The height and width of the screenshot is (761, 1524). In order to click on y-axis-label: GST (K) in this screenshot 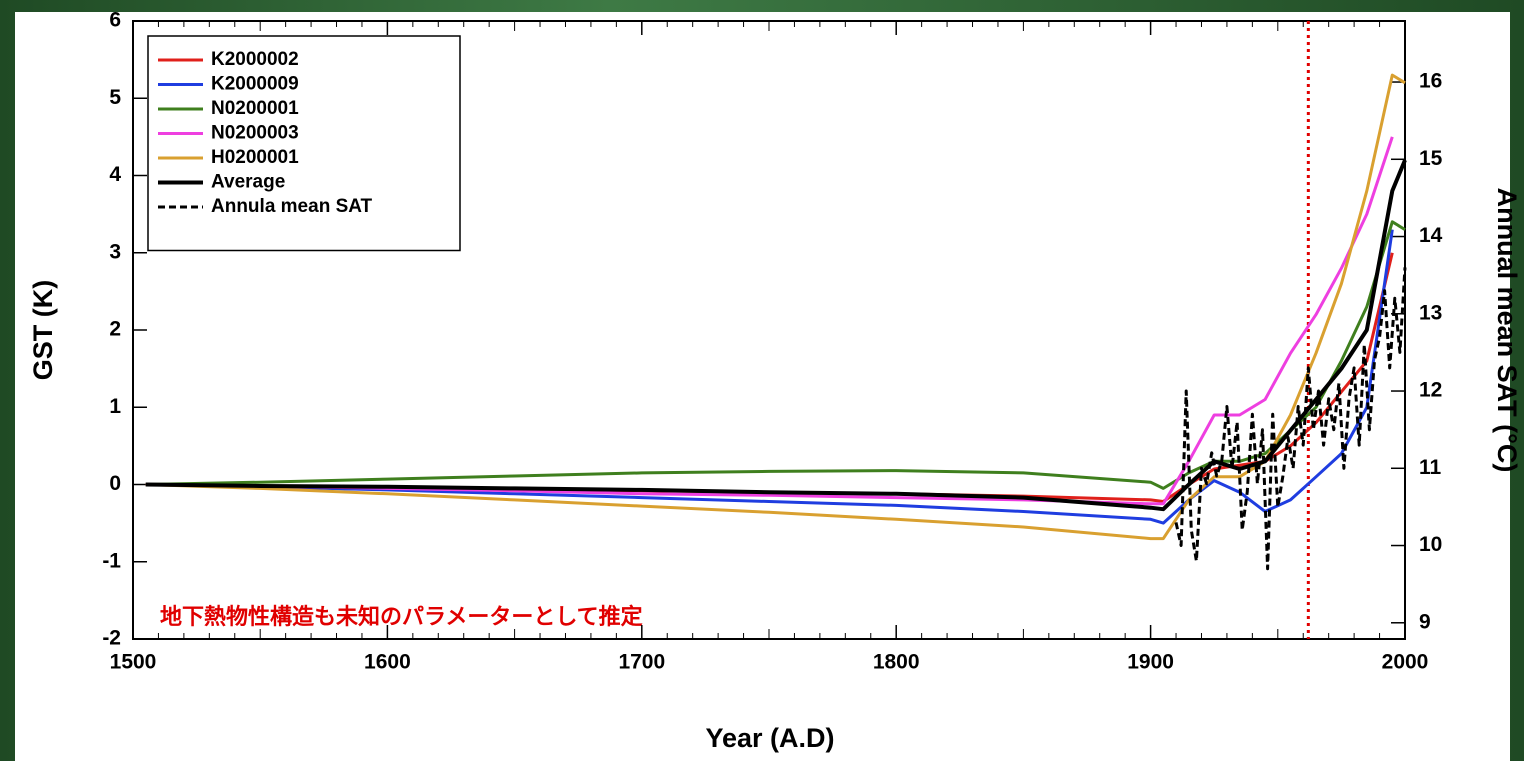, I will do `click(43, 330)`.